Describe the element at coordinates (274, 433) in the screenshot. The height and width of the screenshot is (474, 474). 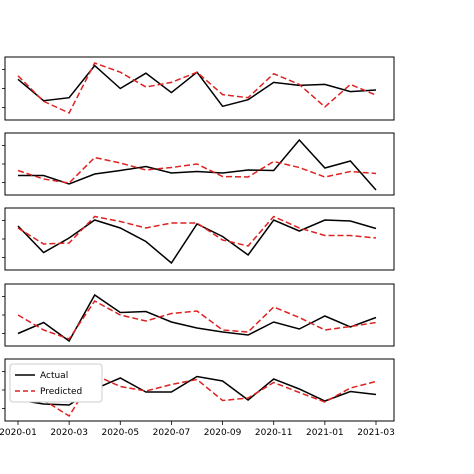
I see `x-tick-label: 2020-11` at that location.